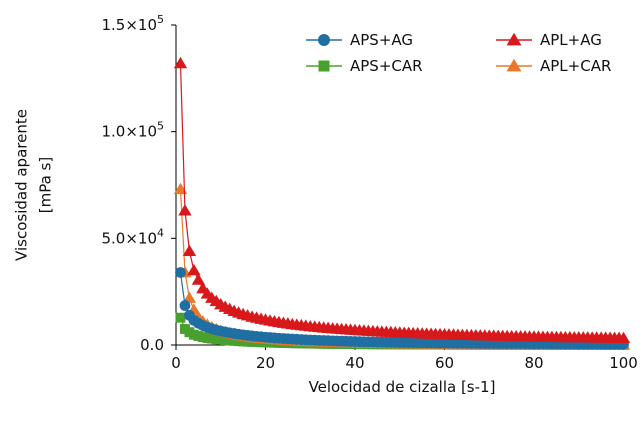  Describe the element at coordinates (533, 363) in the screenshot. I see `x-tick-label: 80` at that location.